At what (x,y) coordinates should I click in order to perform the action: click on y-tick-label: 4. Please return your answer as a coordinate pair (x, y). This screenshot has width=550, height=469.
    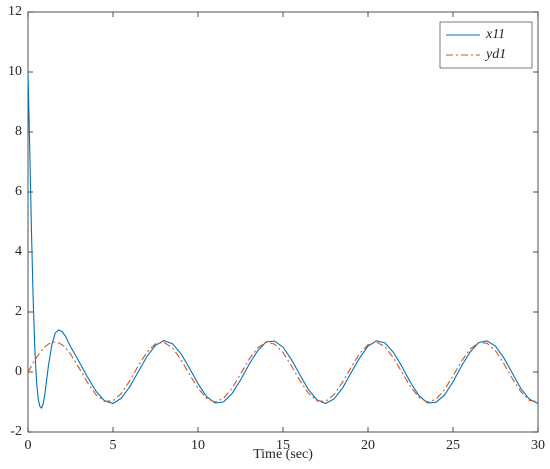
    Looking at the image, I should click on (18, 251).